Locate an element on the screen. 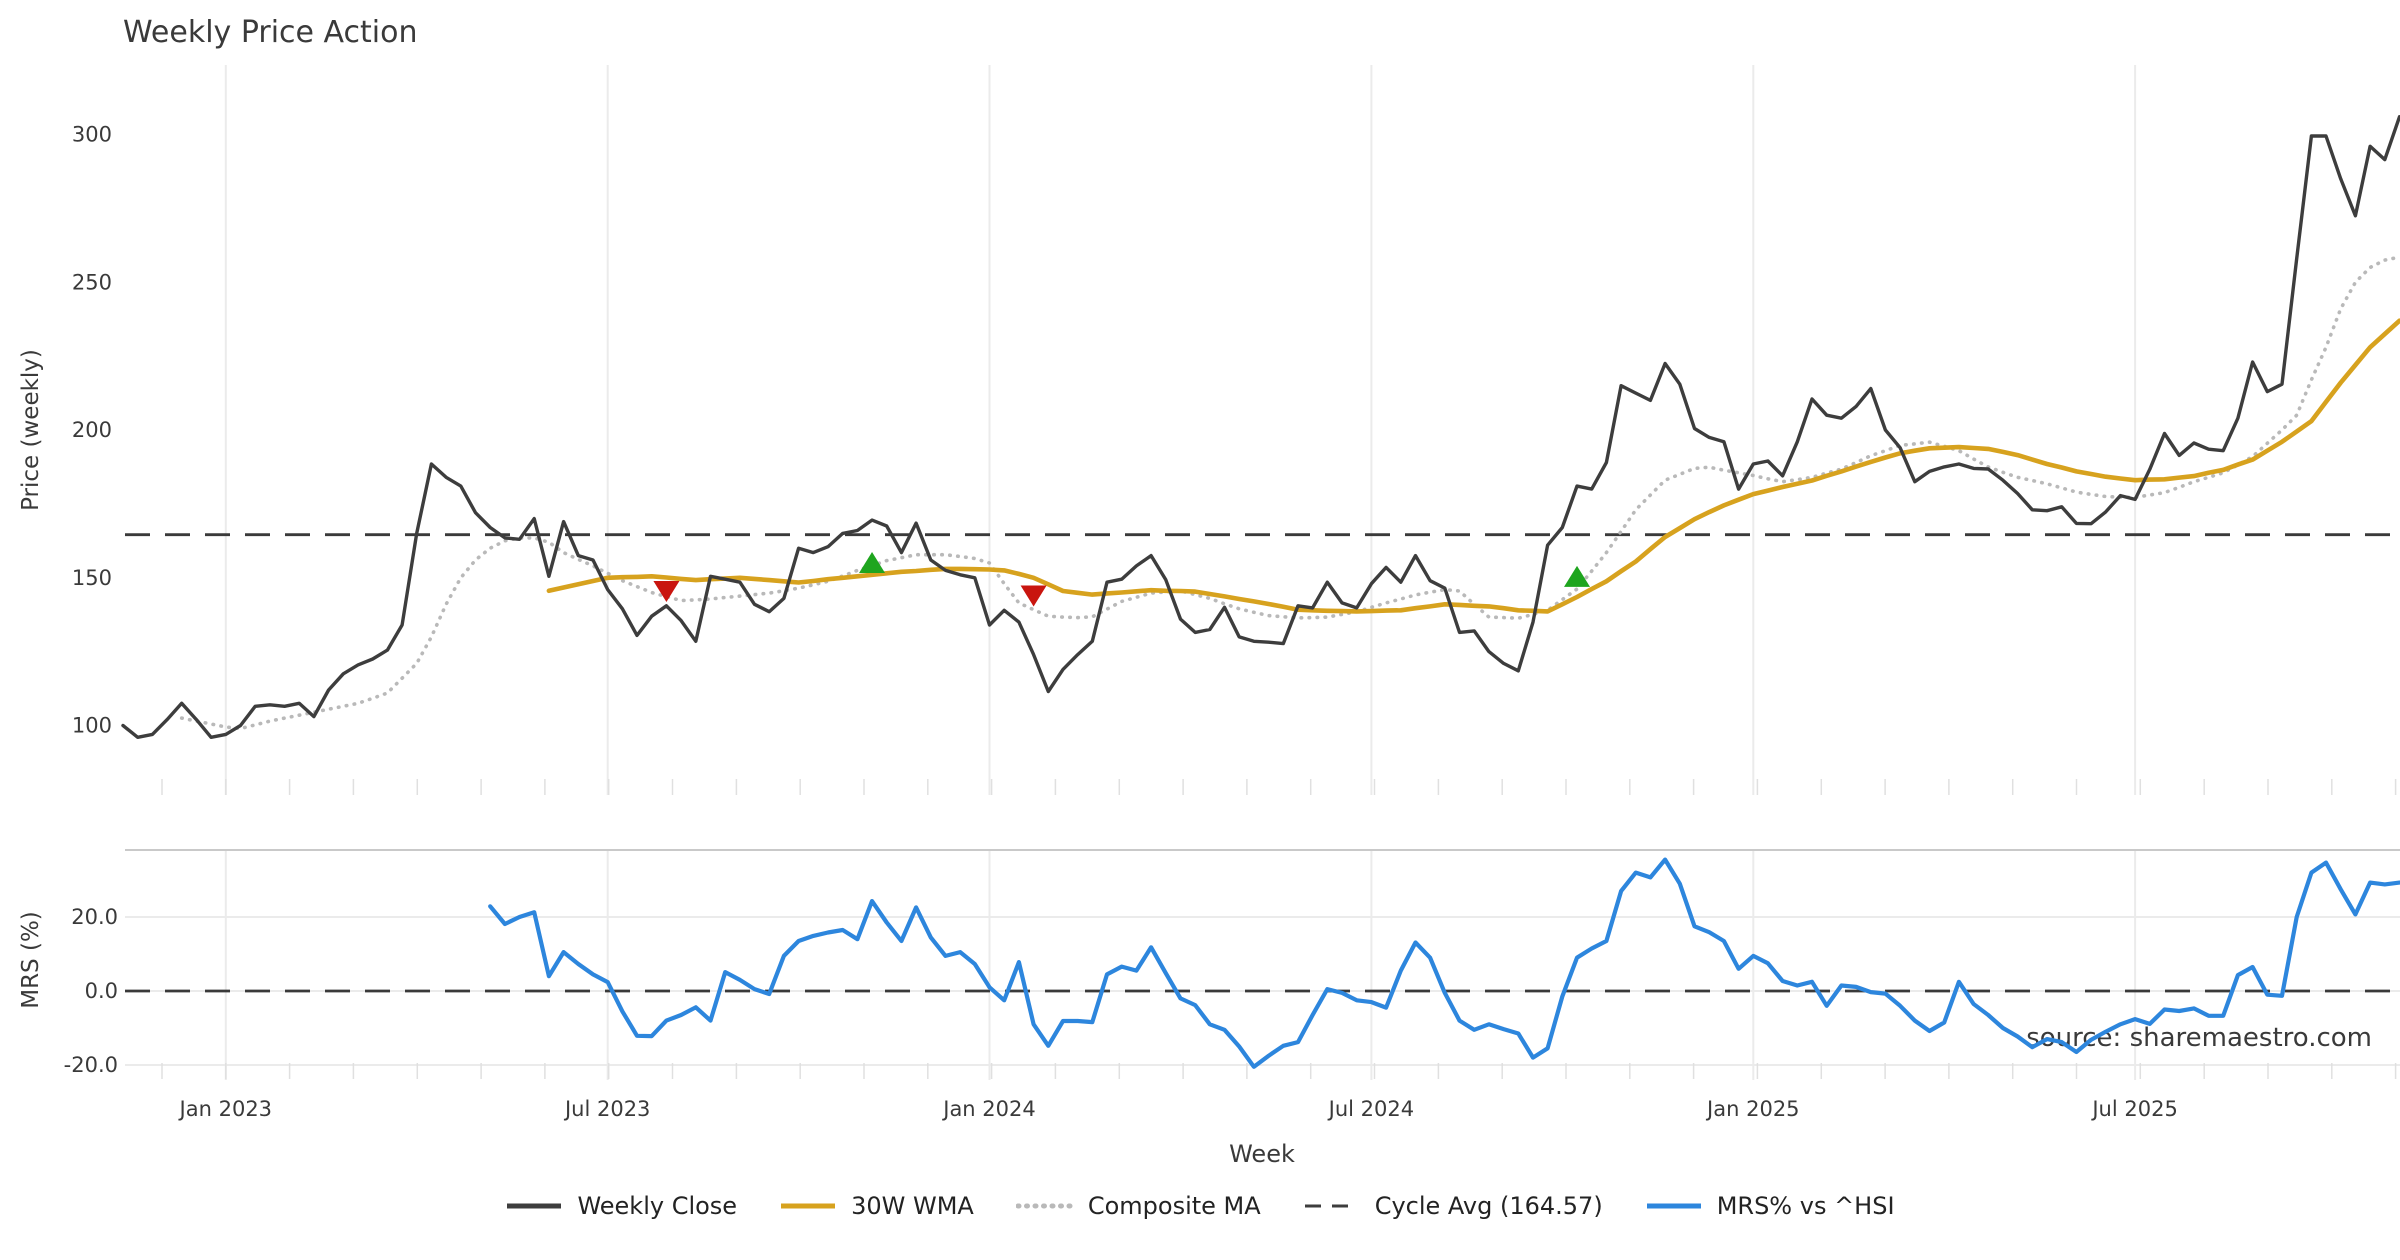 This screenshot has width=2400, height=1260. legend-item: Weekly Close is located at coordinates (621, 1206).